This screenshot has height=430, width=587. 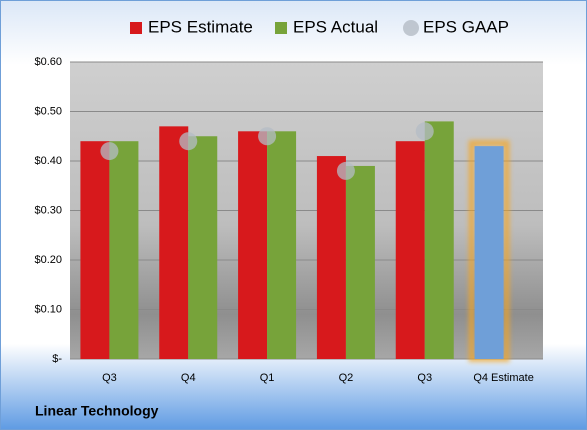 I want to click on legend-label: EPS Actual, so click(x=335, y=26).